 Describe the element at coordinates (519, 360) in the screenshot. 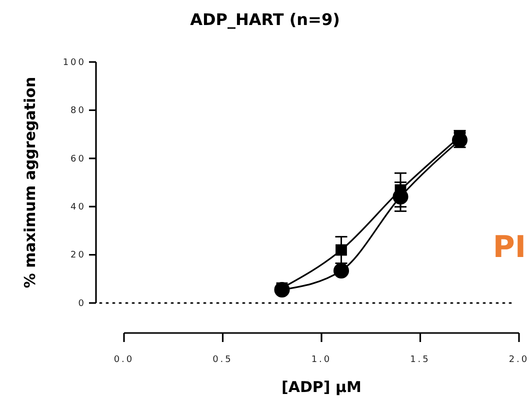

I see `x-tick-label: 2.0` at that location.